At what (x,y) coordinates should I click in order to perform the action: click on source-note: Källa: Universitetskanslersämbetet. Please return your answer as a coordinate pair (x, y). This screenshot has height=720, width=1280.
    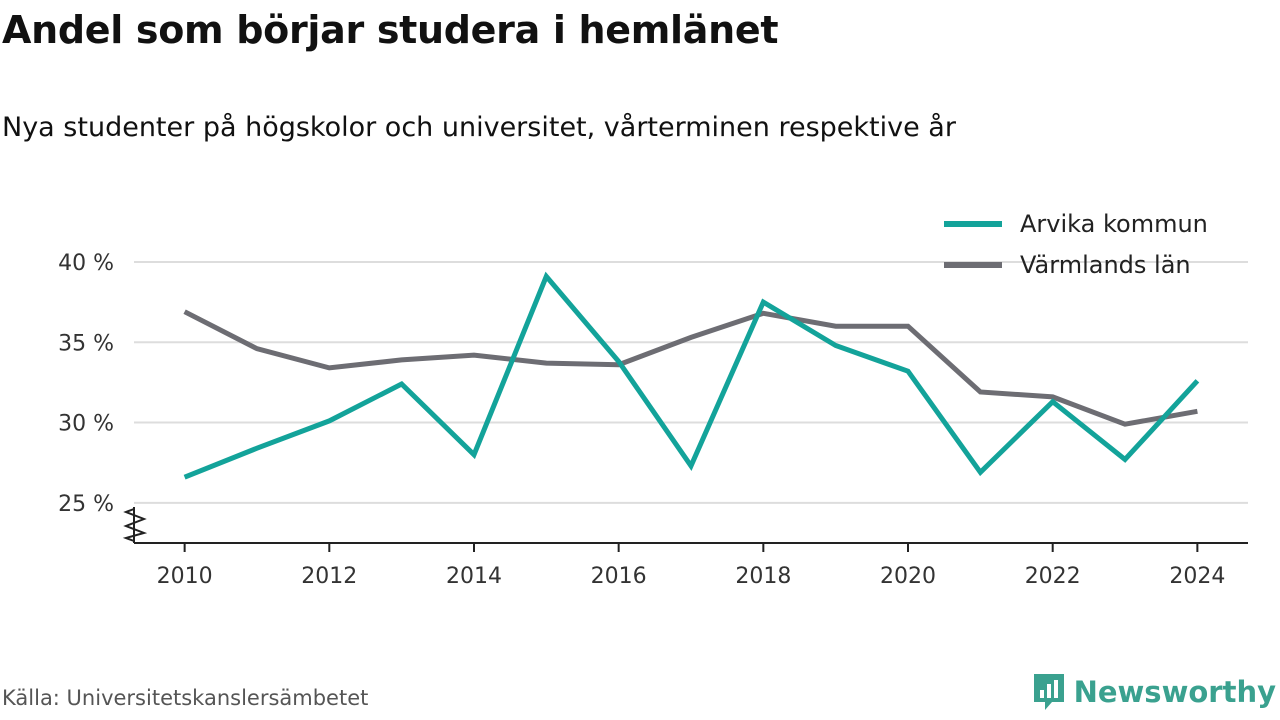
    Looking at the image, I should click on (185, 698).